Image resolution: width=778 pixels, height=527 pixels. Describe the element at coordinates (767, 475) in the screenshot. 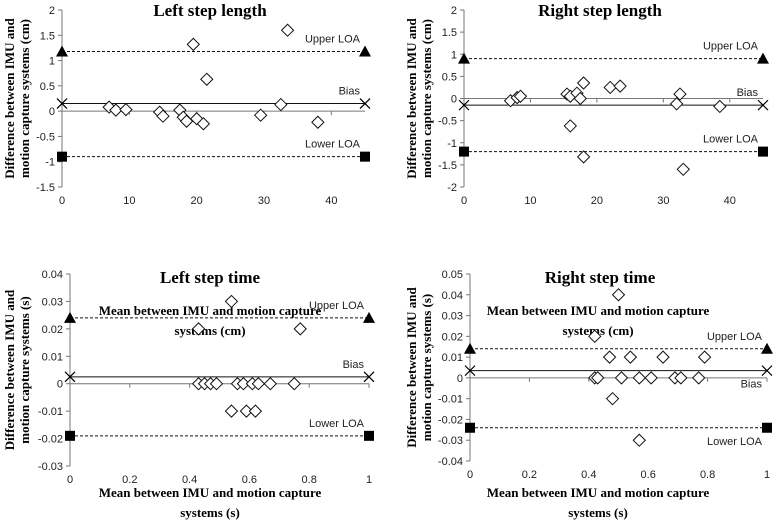

I see `x-tick-label: 1` at that location.